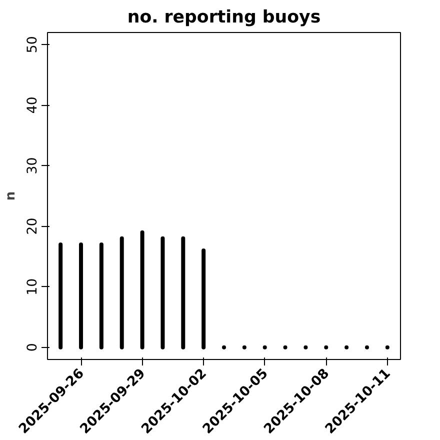  What do you see at coordinates (33, 226) in the screenshot?
I see `y-tick-label: 20` at bounding box center [33, 226].